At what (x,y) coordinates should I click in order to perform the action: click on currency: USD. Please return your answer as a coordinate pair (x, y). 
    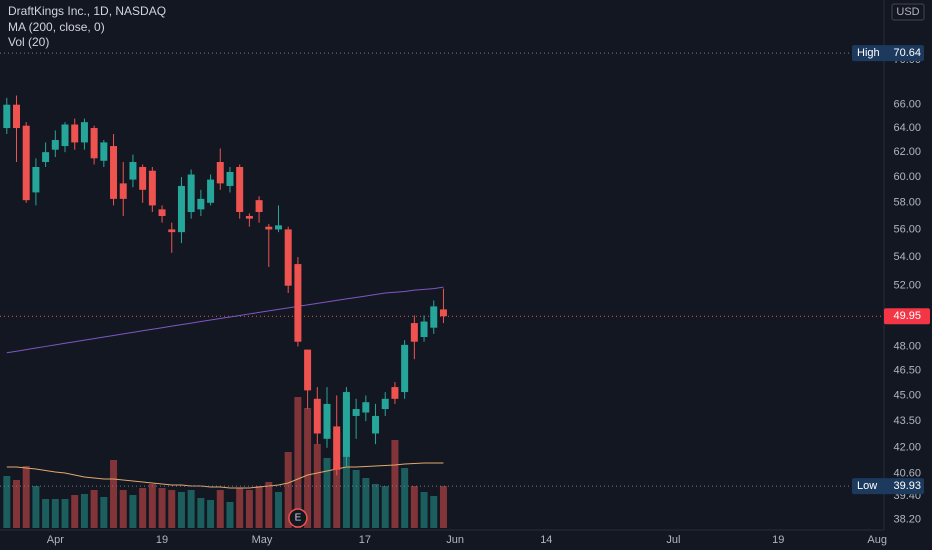
    Looking at the image, I should click on (907, 12).